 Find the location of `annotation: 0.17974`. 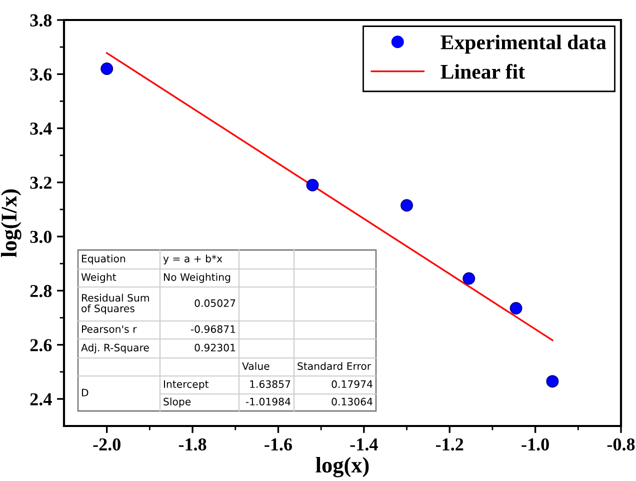

annotation: 0.17974 is located at coordinates (352, 384).